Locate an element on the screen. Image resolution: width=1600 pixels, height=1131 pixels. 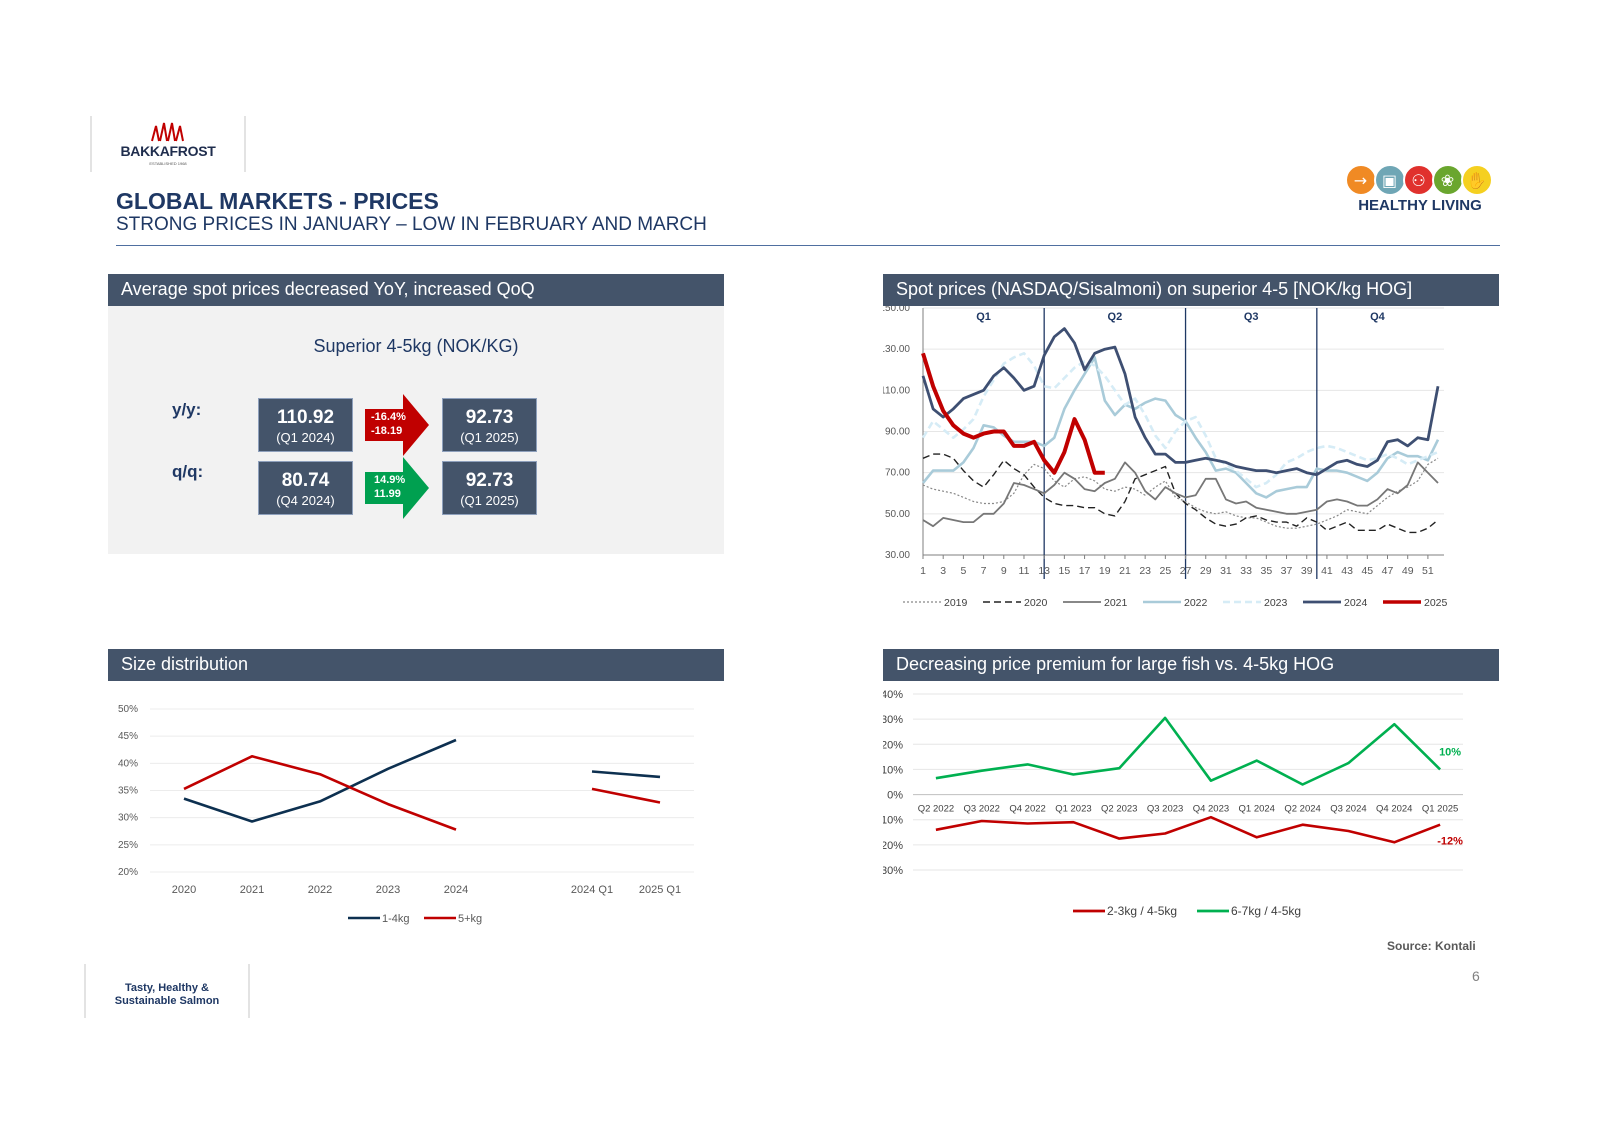
page-title: GLOBAL MARKETS - PRICES is located at coordinates (277, 201).